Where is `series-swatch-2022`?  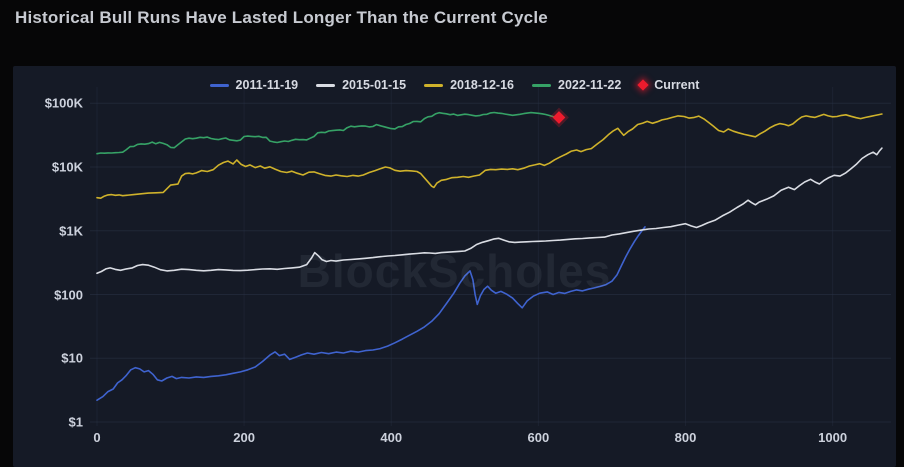 series-swatch-2022 is located at coordinates (542, 85).